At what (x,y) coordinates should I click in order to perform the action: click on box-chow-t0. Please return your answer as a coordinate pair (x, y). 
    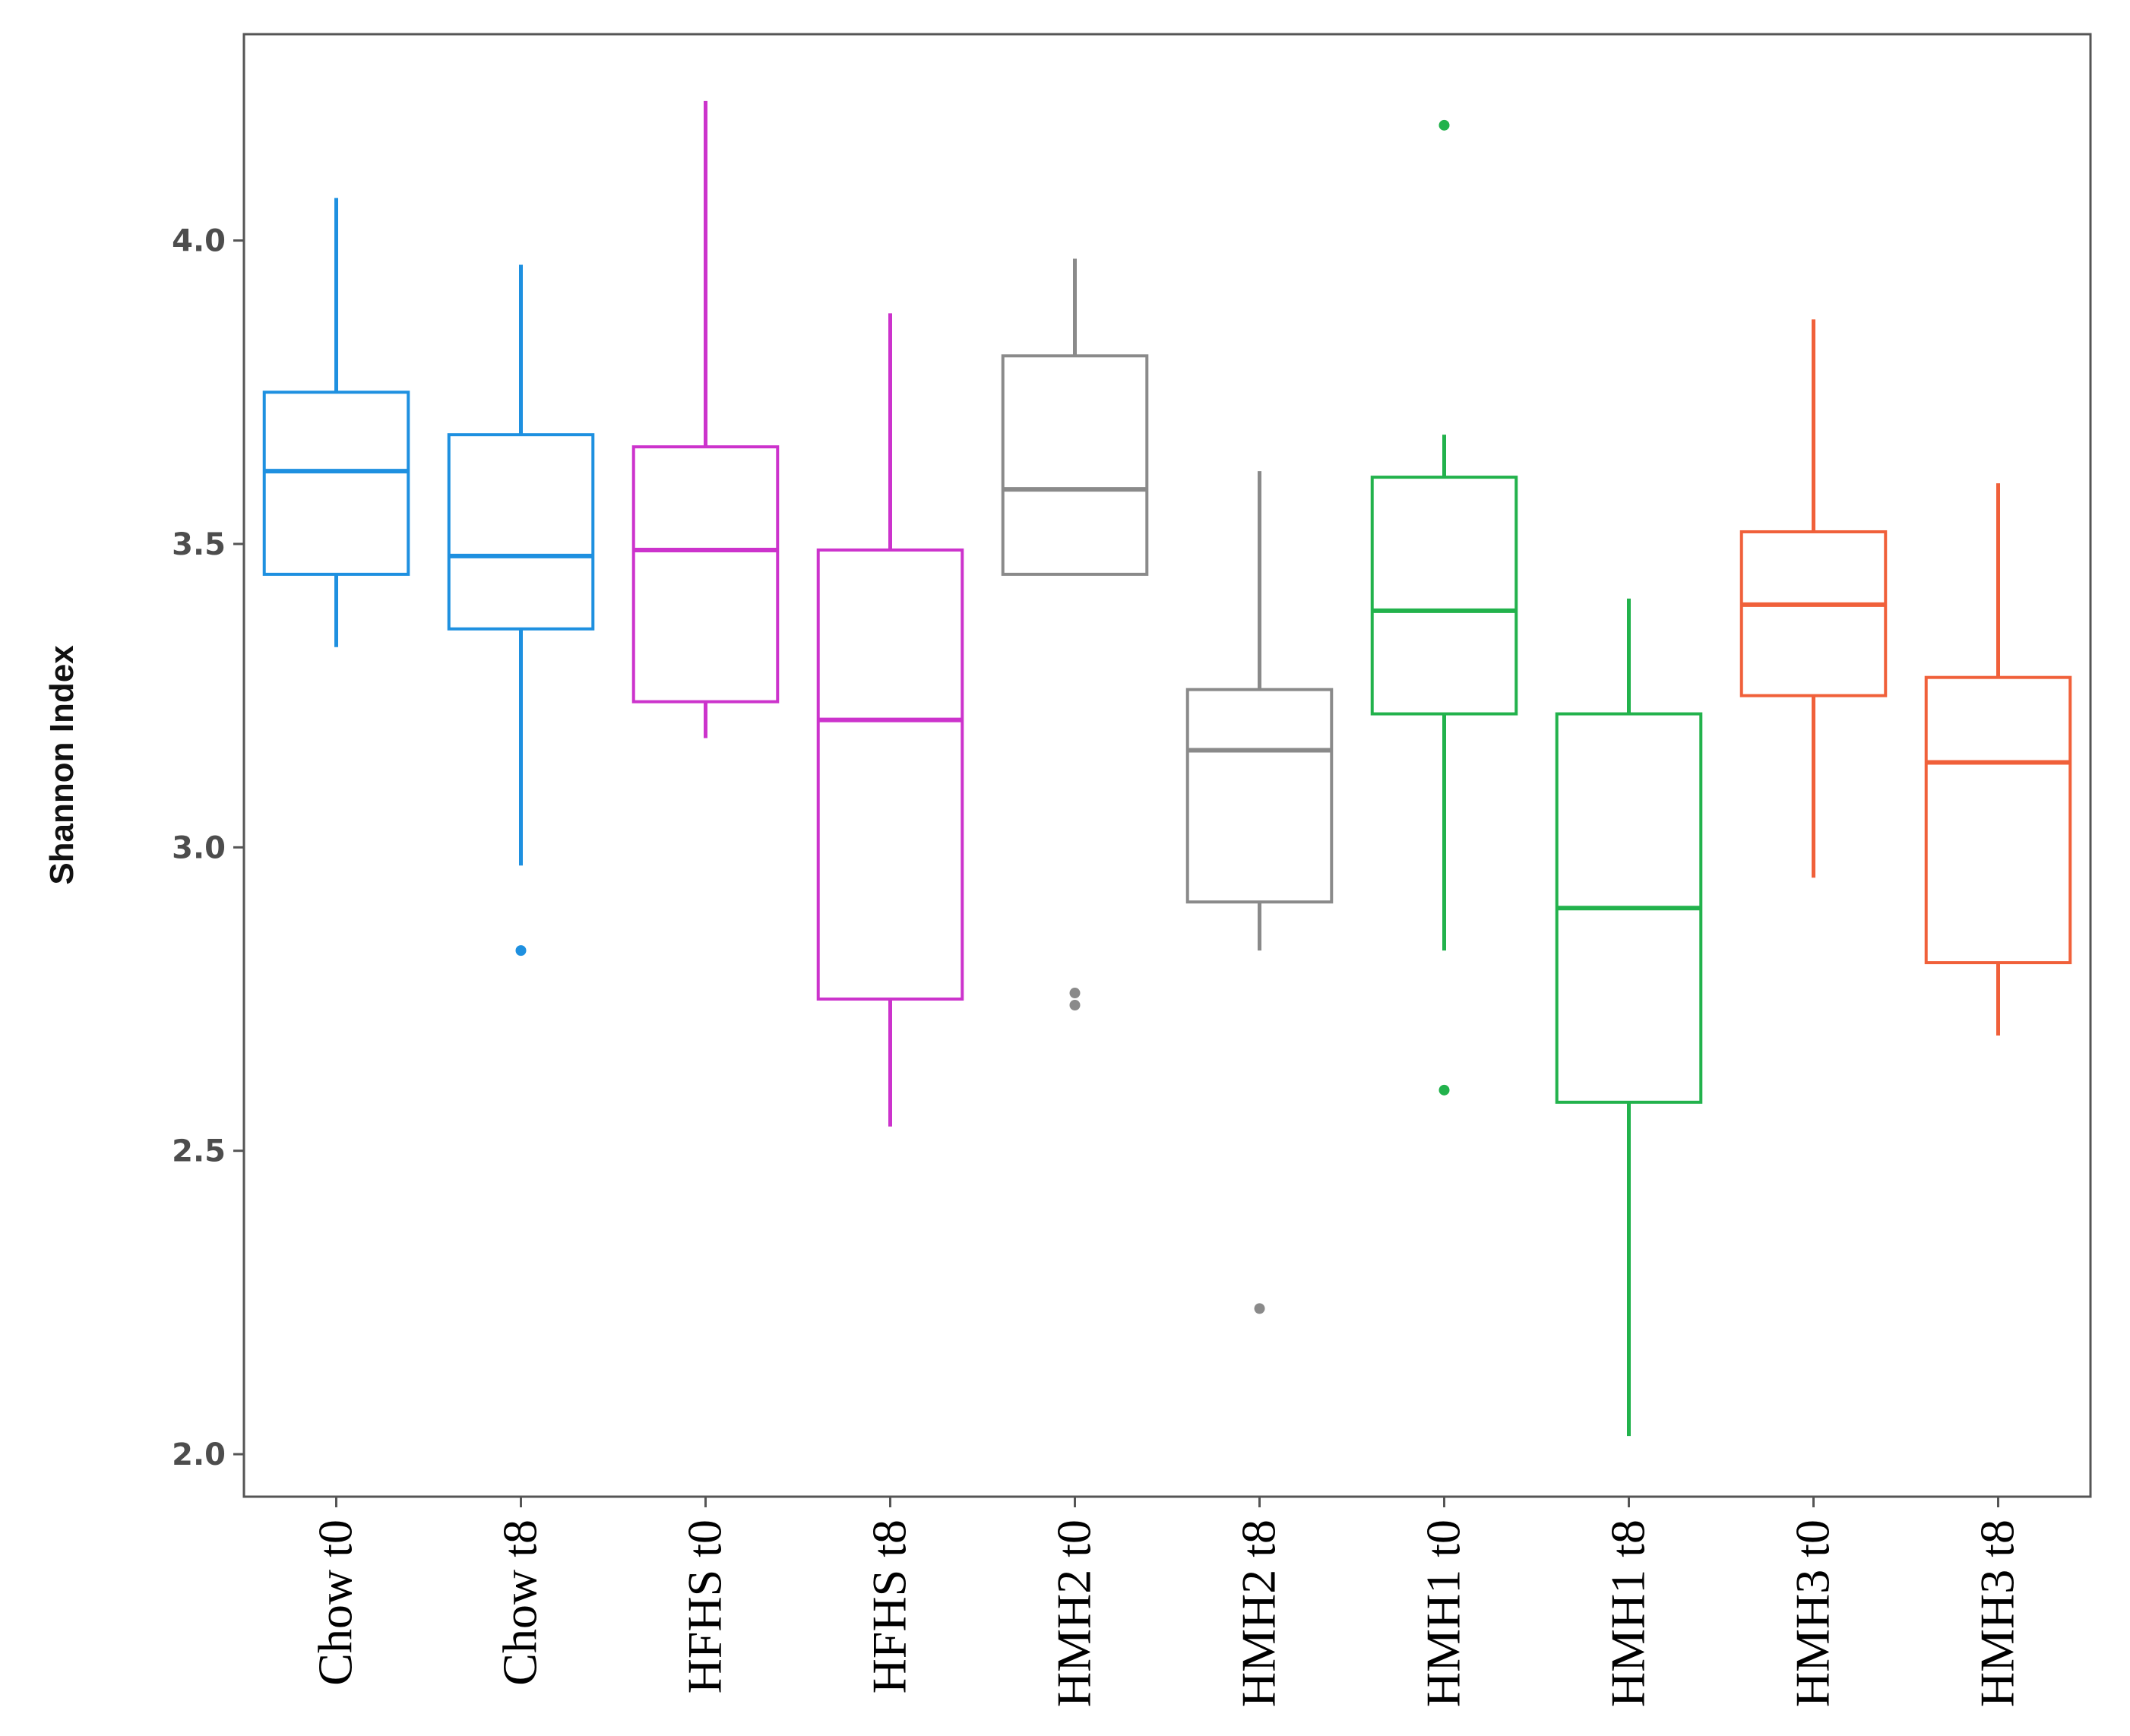
    Looking at the image, I should click on (336, 422).